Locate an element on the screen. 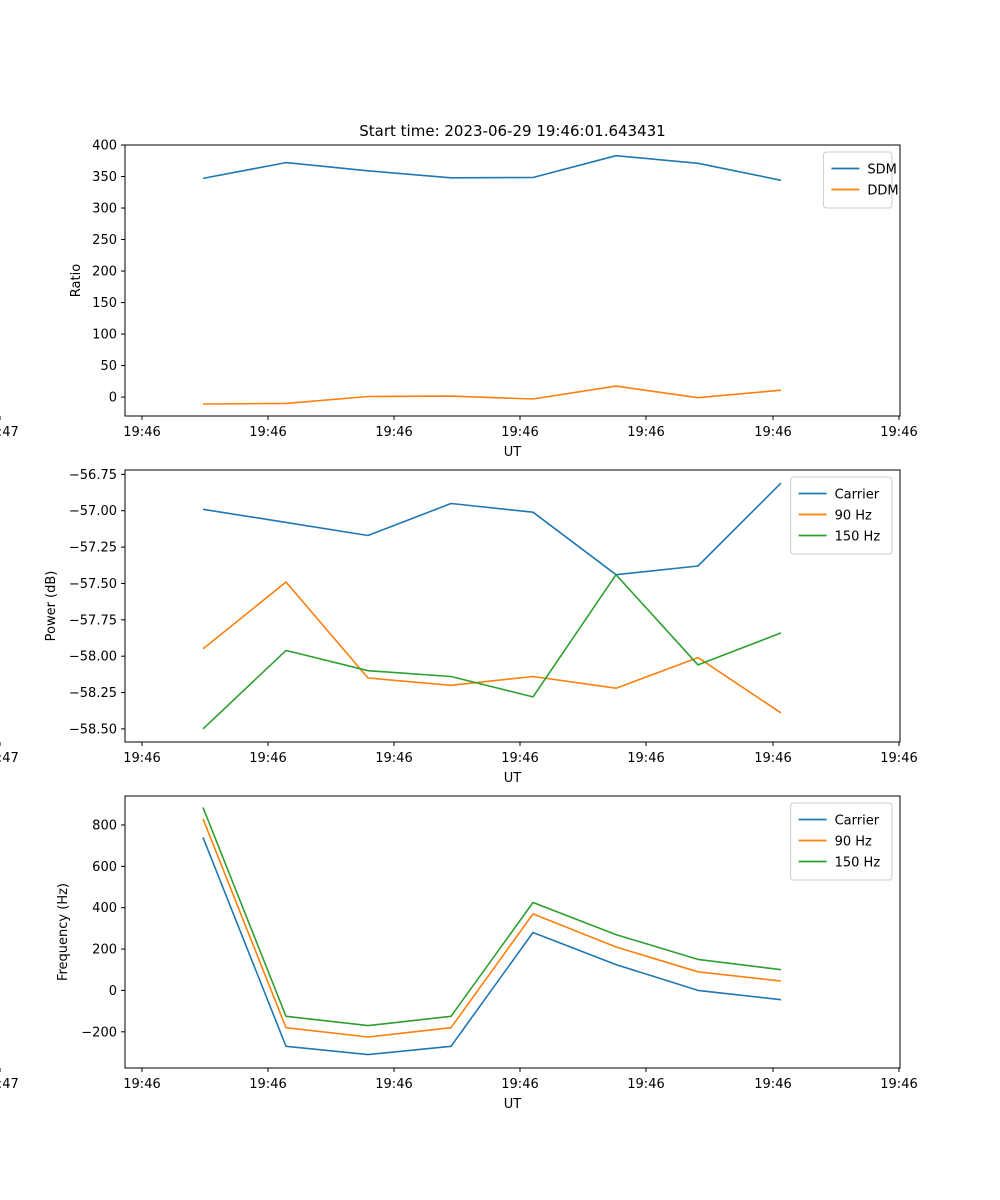 Image resolution: width=1000 pixels, height=1200 pixels. y-axis-label: Frequency (Hz) is located at coordinates (63, 932).